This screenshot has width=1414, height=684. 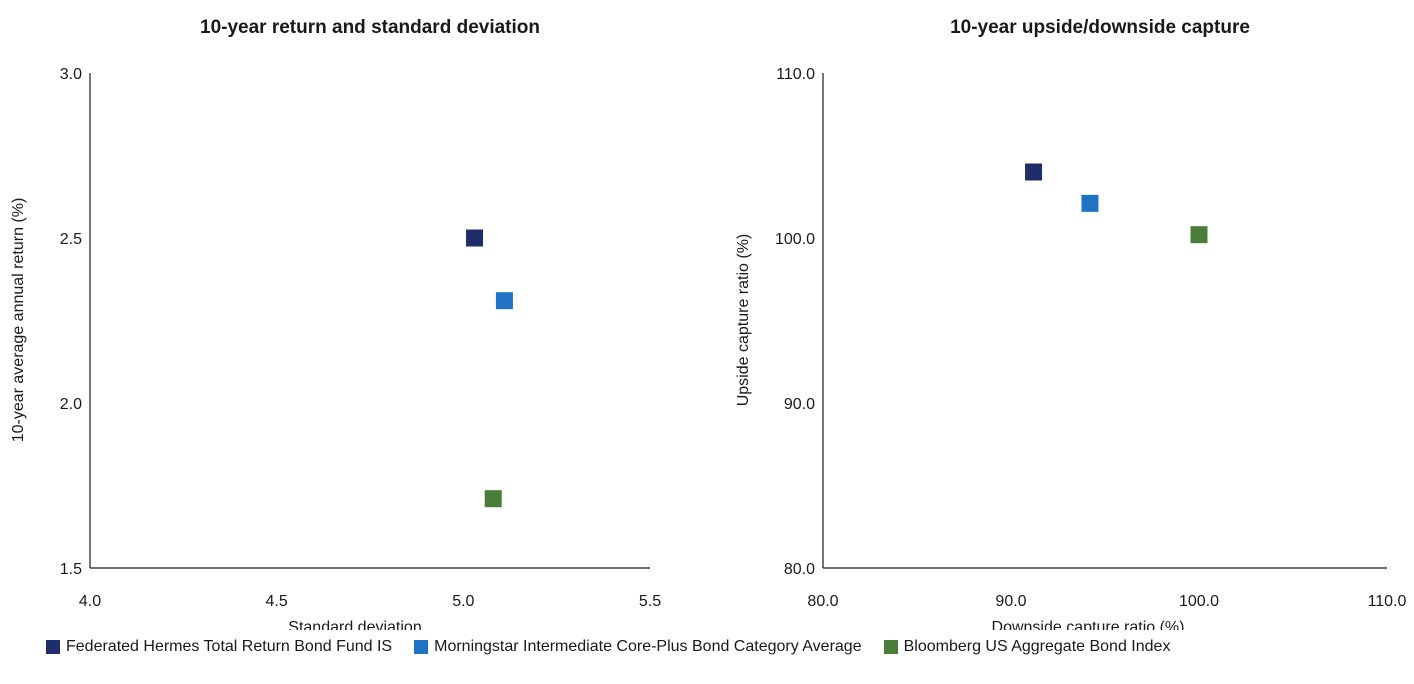 What do you see at coordinates (795, 239) in the screenshot?
I see `chart-2-y-tick-label: 100.0` at bounding box center [795, 239].